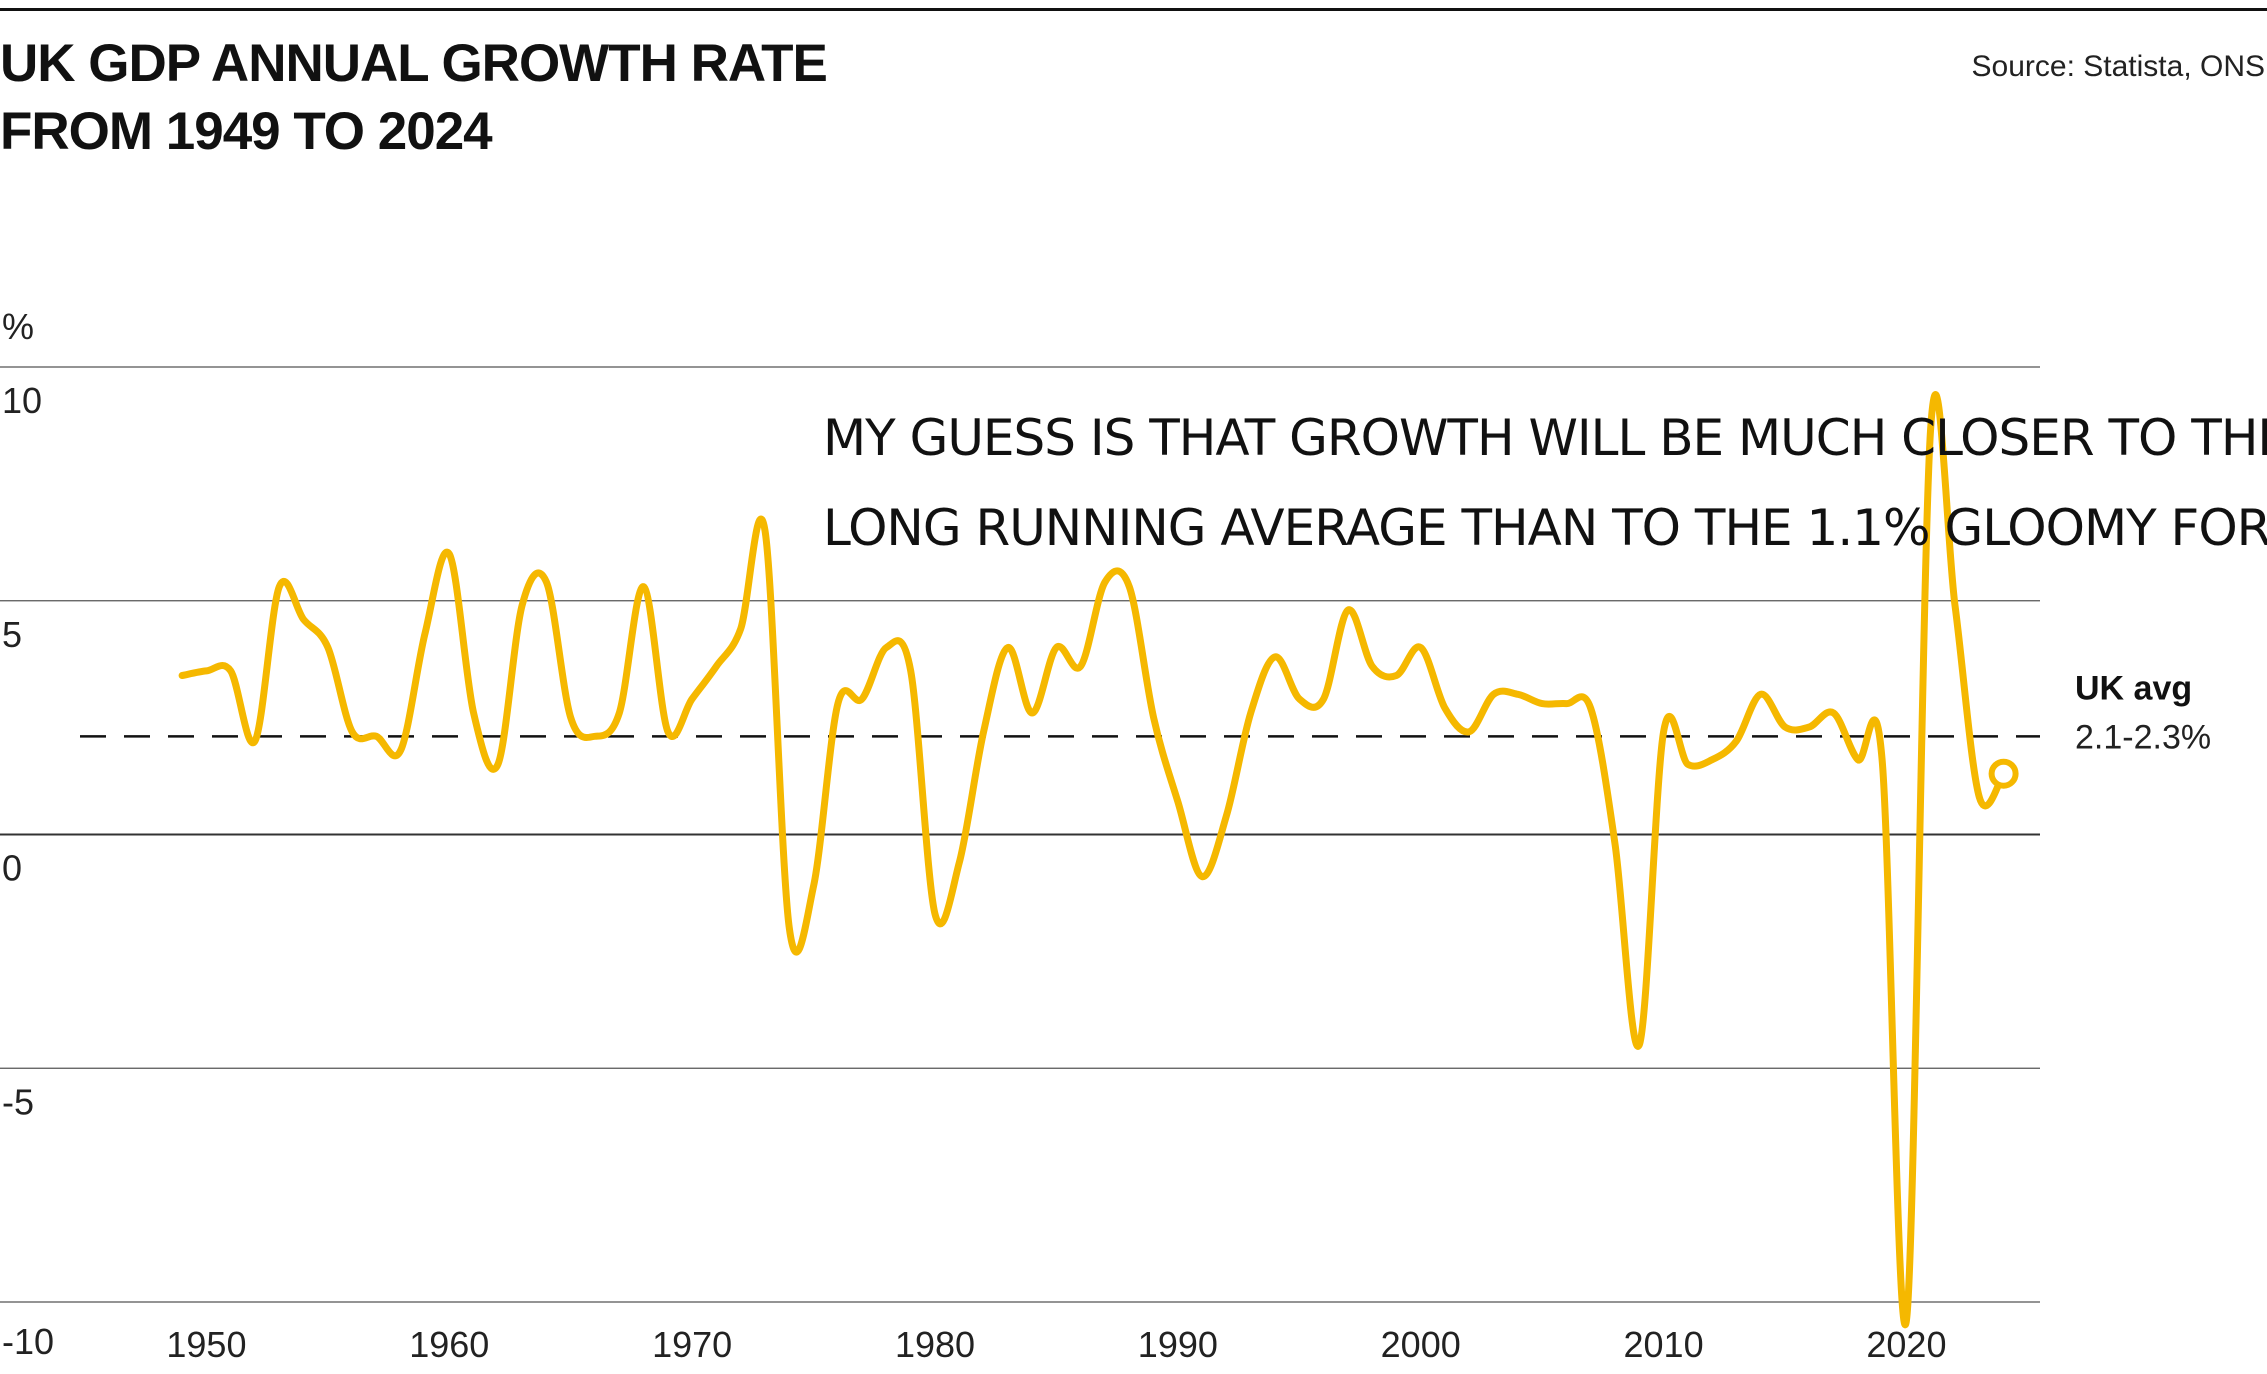 The width and height of the screenshot is (2267, 1374). What do you see at coordinates (2143, 737) in the screenshot?
I see `average-label-value: 2.1-2.3%` at bounding box center [2143, 737].